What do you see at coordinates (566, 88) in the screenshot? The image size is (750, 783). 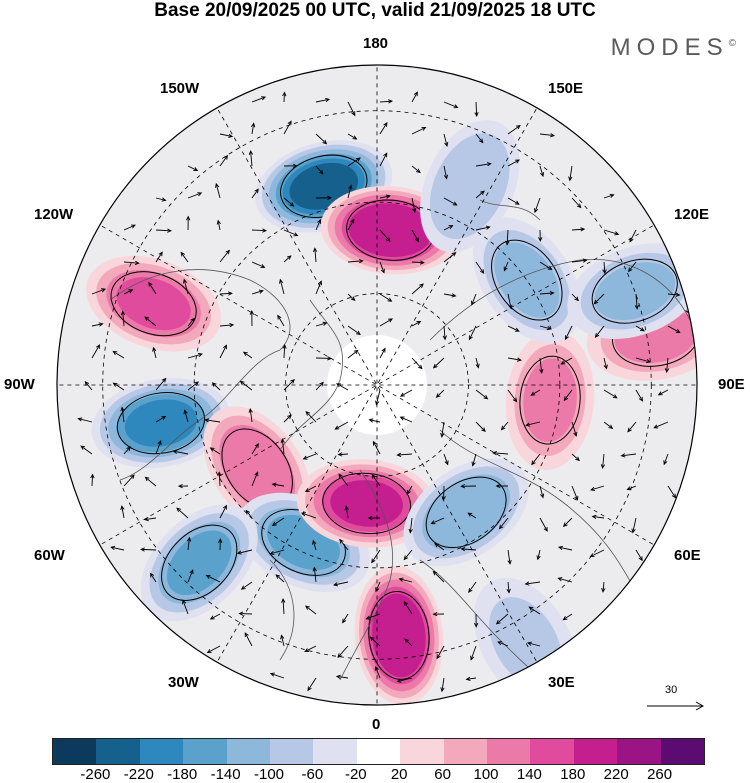 I see `lon-label-150e: 150E` at bounding box center [566, 88].